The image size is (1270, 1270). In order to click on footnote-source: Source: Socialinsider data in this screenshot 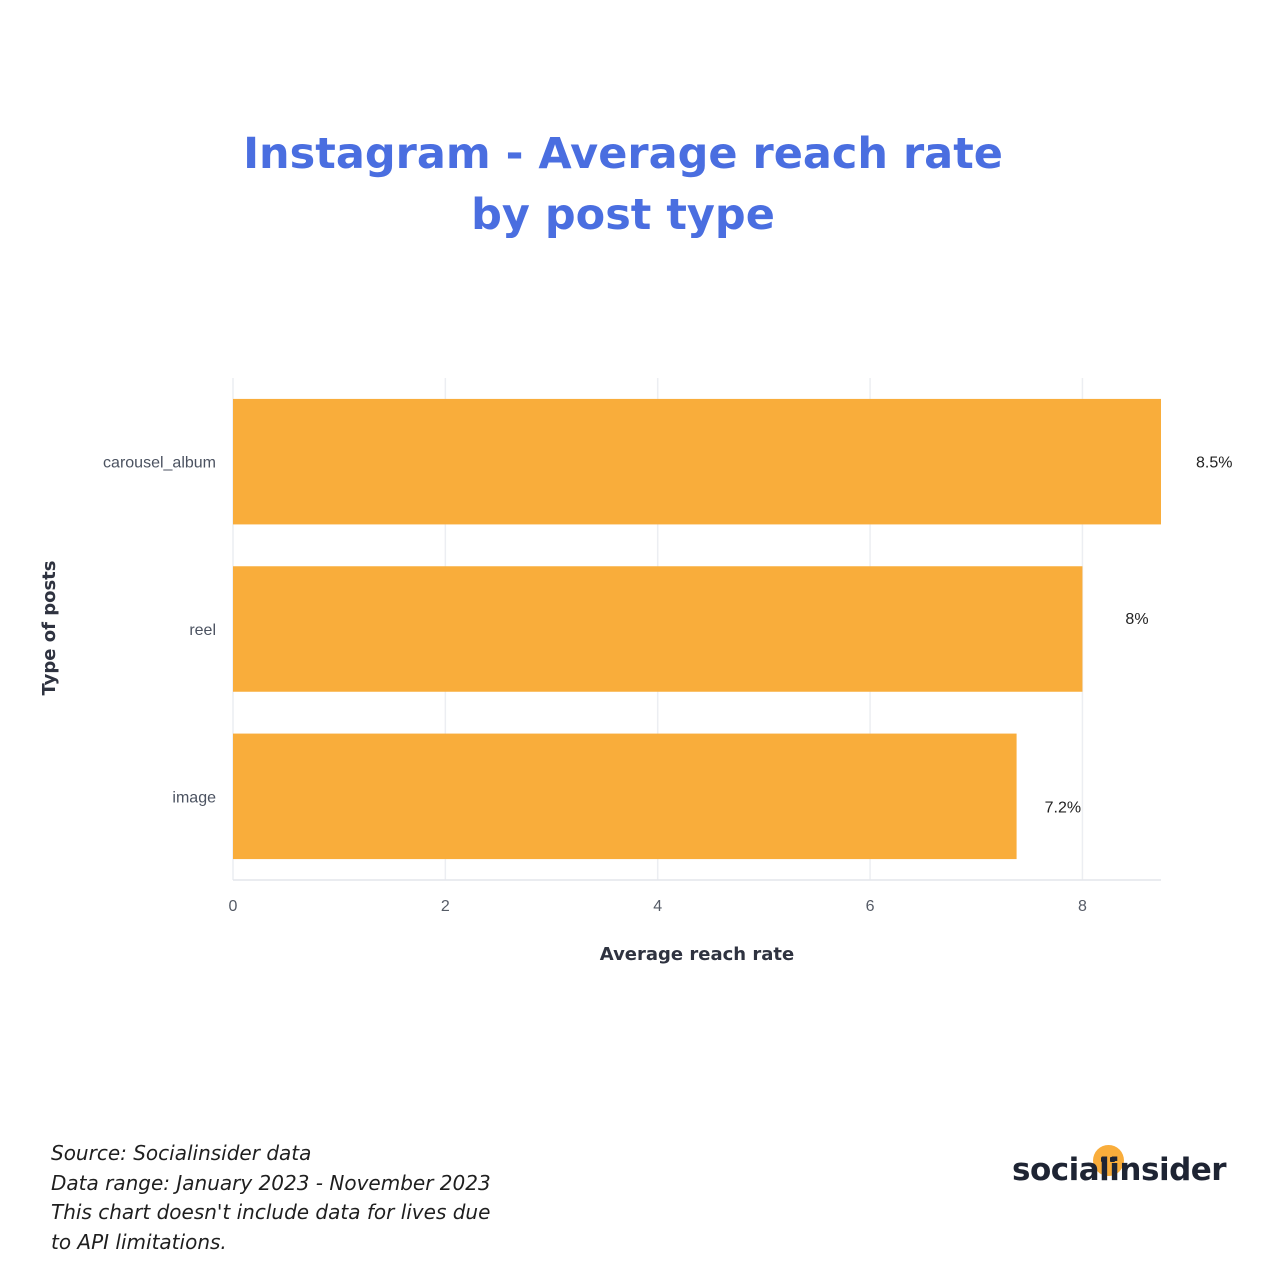, I will do `click(181, 1153)`.